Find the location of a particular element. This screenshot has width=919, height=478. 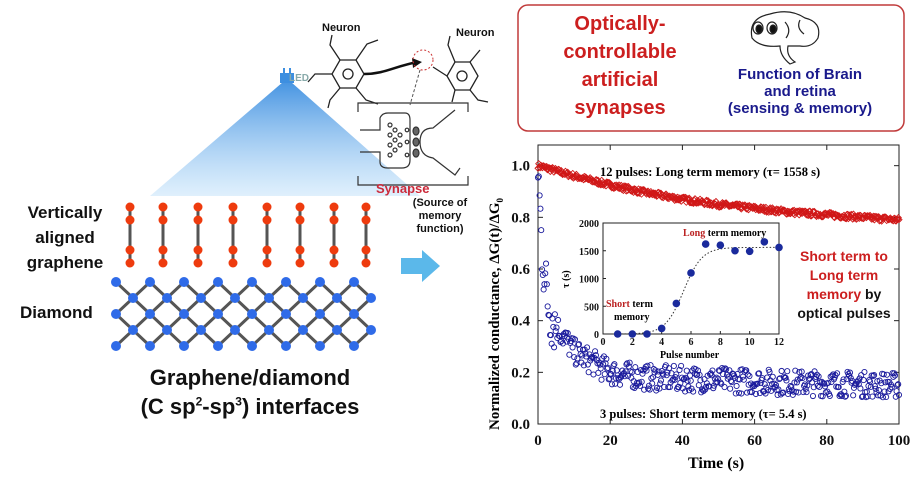

inset-x-tick-label: 8 is located at coordinates (720, 342).